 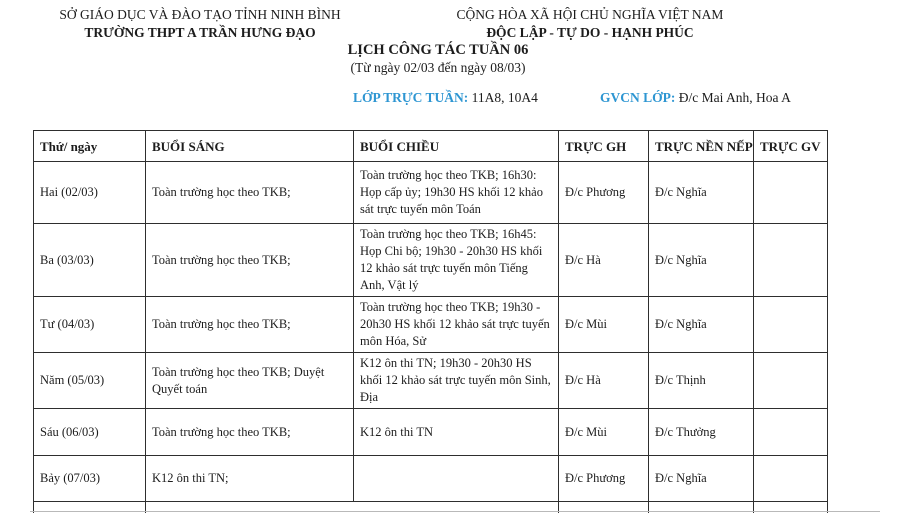 I want to click on day-cell: Hai (02/03), so click(x=89, y=192).